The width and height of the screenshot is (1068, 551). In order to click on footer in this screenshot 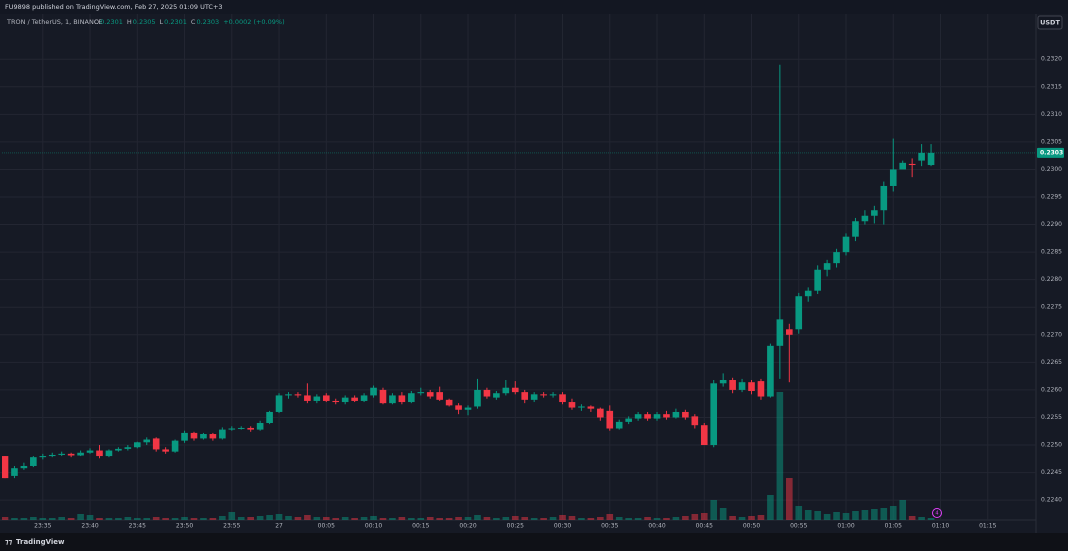, I will do `click(534, 542)`.